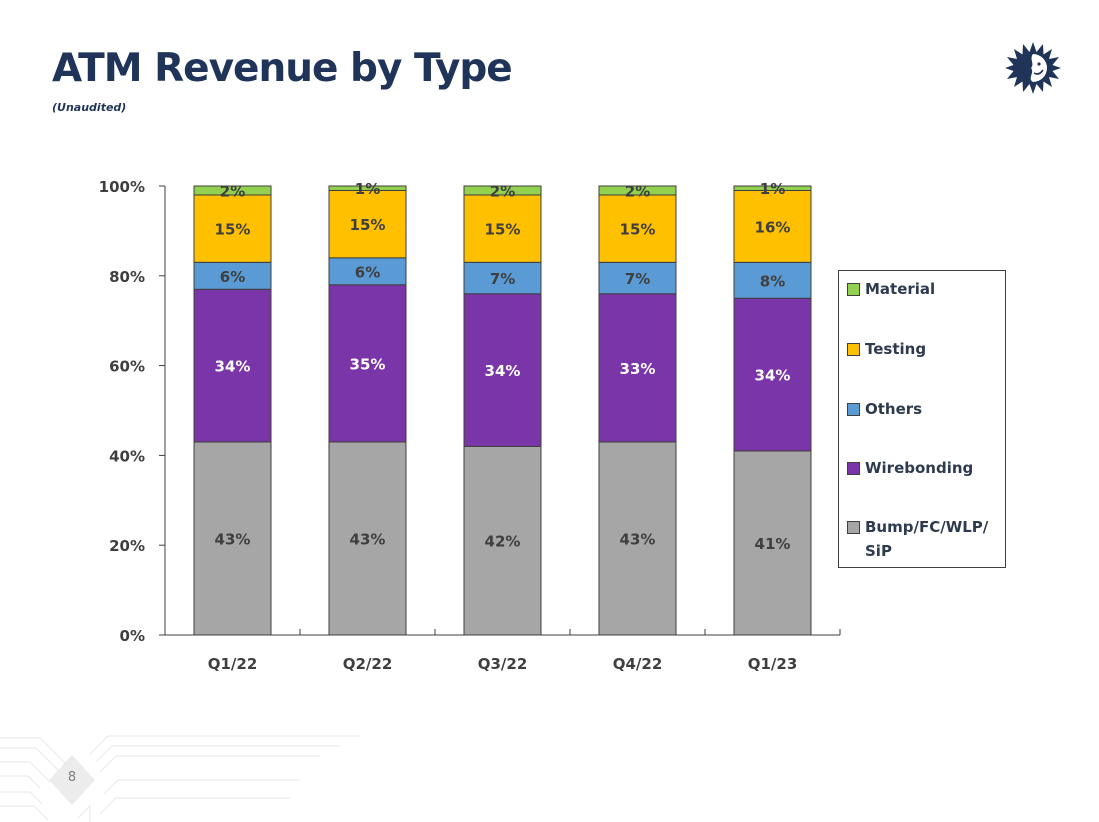  What do you see at coordinates (1038, 72) in the screenshot?
I see `smile` at bounding box center [1038, 72].